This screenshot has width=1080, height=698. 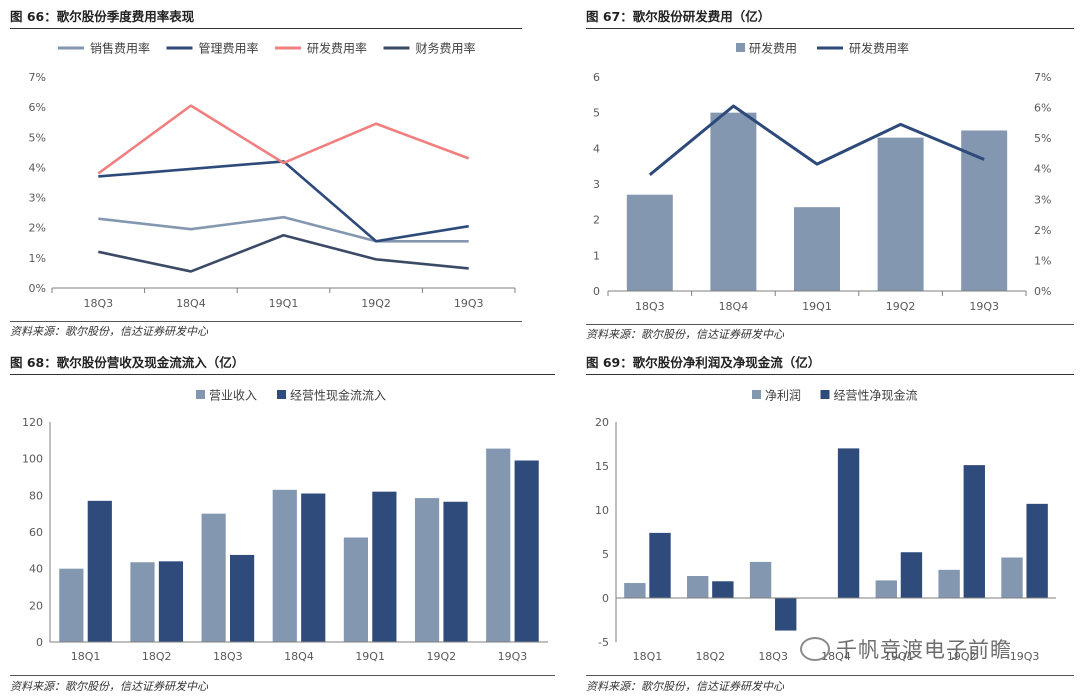 What do you see at coordinates (109, 686) in the screenshot?
I see `fig68-source: 资料来源：歌尔股份，信达证券研发中心` at bounding box center [109, 686].